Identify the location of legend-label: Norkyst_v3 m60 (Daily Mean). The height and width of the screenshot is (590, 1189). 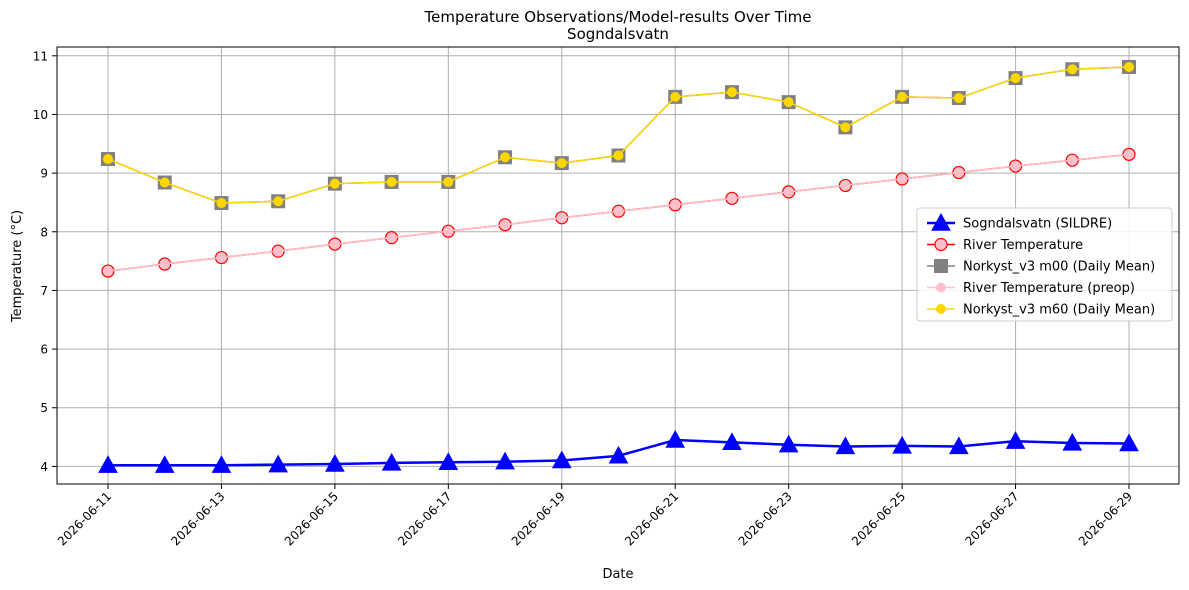
(1059, 310).